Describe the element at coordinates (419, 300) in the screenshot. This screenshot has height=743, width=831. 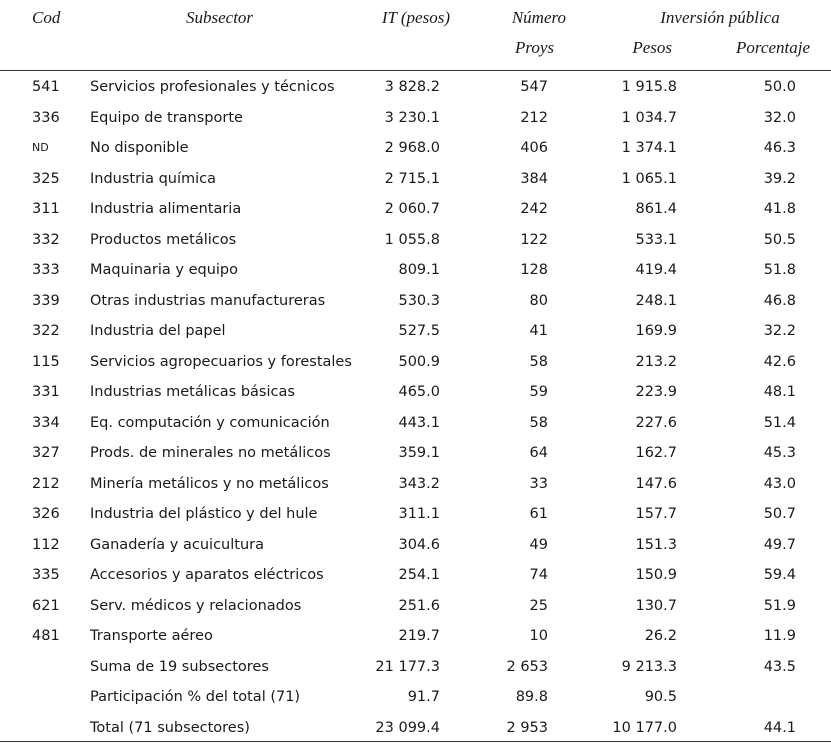
I see `cell-it: 530.3` at that location.